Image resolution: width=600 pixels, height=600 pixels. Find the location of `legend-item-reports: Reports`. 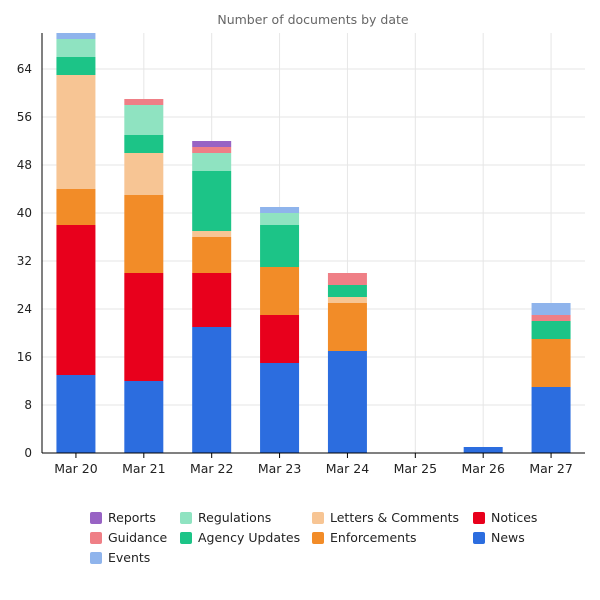

legend-item-reports: Reports is located at coordinates (123, 517).